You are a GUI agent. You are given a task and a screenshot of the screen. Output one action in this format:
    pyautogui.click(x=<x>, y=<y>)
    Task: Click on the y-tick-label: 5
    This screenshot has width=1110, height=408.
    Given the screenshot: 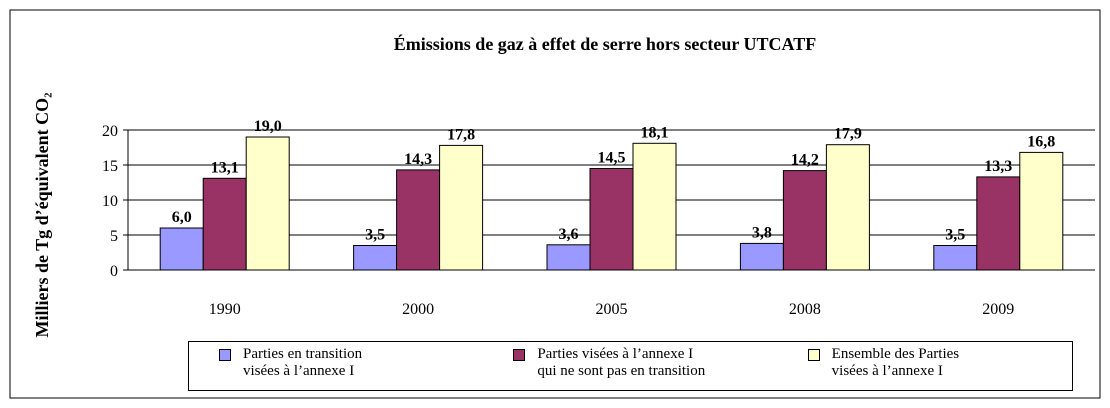 What is the action you would take?
    pyautogui.click(x=114, y=236)
    